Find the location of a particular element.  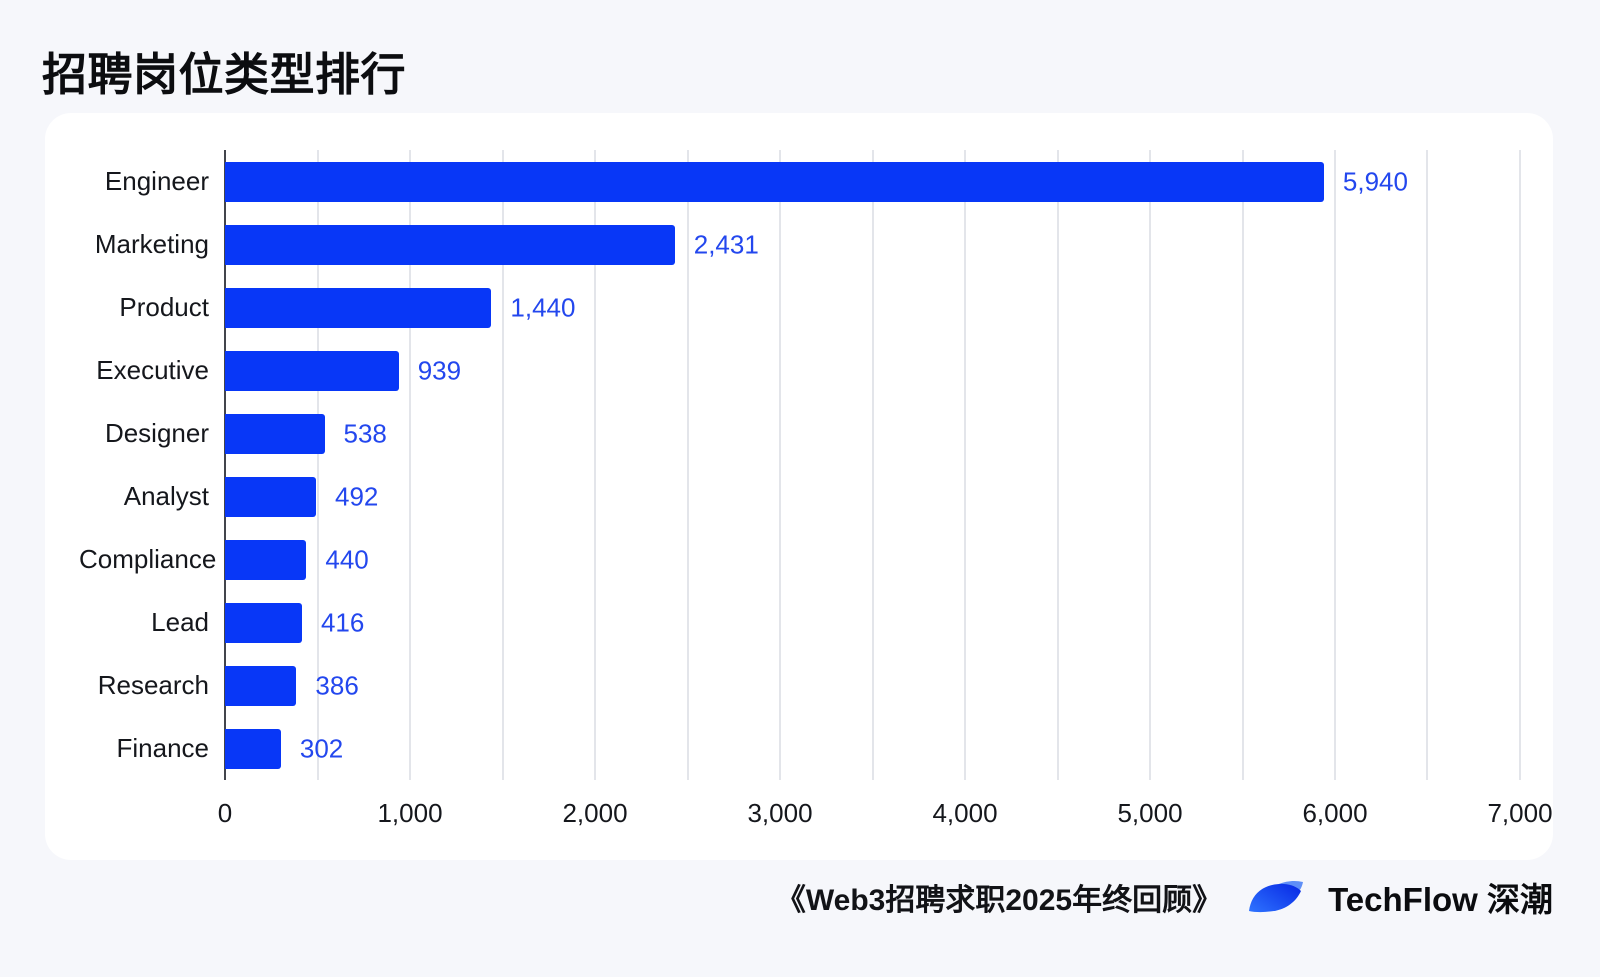

source-text: 《Web3招聘求职2025年终回顾》 is located at coordinates (999, 900).